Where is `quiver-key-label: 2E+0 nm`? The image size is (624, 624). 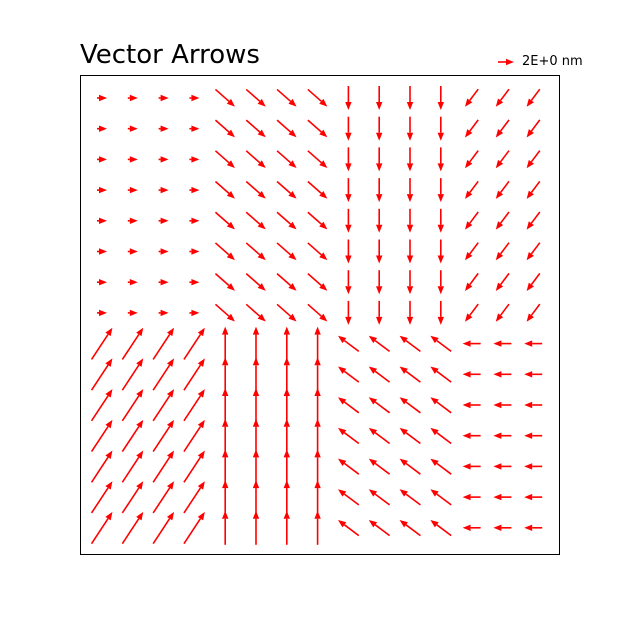
quiver-key-label: 2E+0 nm is located at coordinates (552, 61).